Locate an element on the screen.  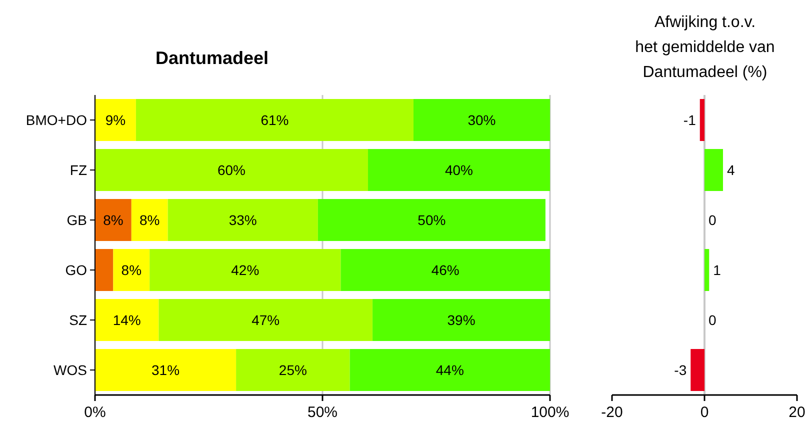
data-label: 14% is located at coordinates (126, 320).